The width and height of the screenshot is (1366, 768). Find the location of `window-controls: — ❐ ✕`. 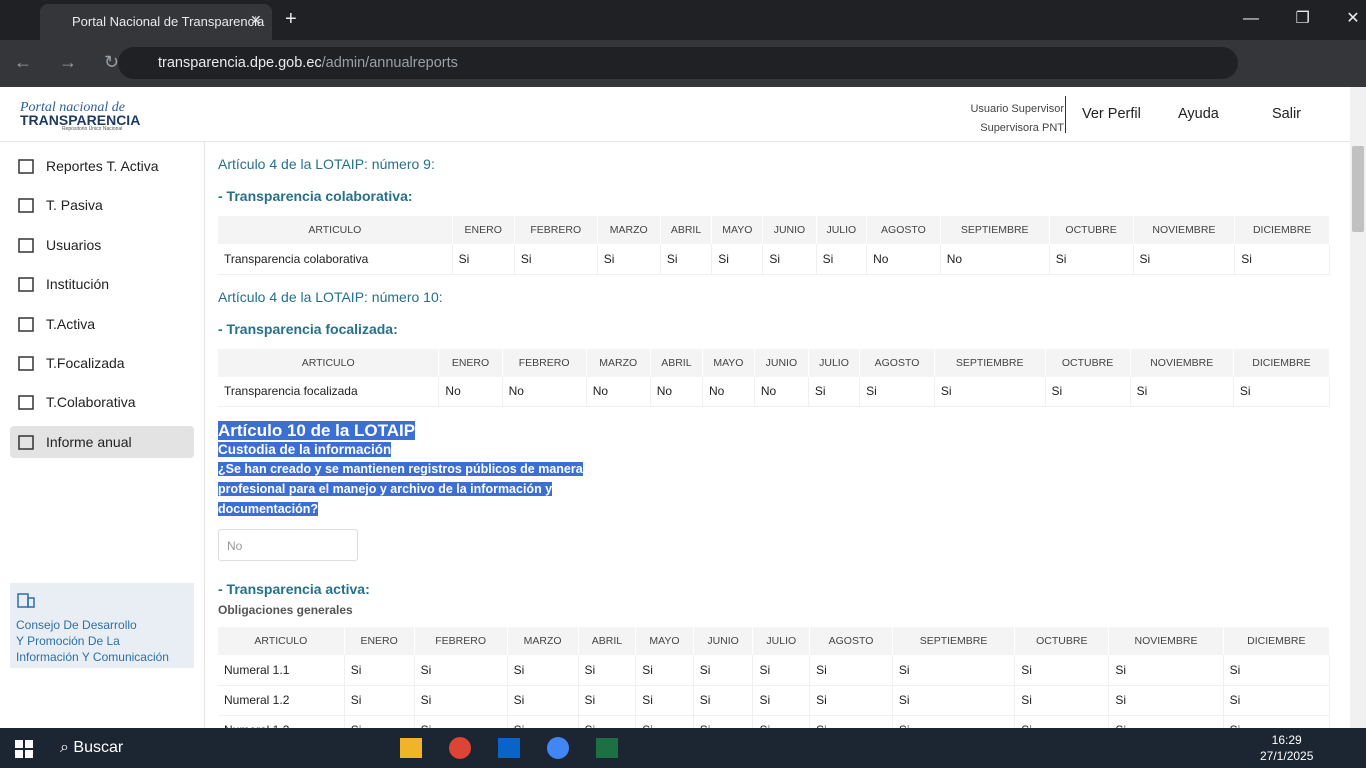

window-controls: — ❐ ✕ is located at coordinates (1301, 18).